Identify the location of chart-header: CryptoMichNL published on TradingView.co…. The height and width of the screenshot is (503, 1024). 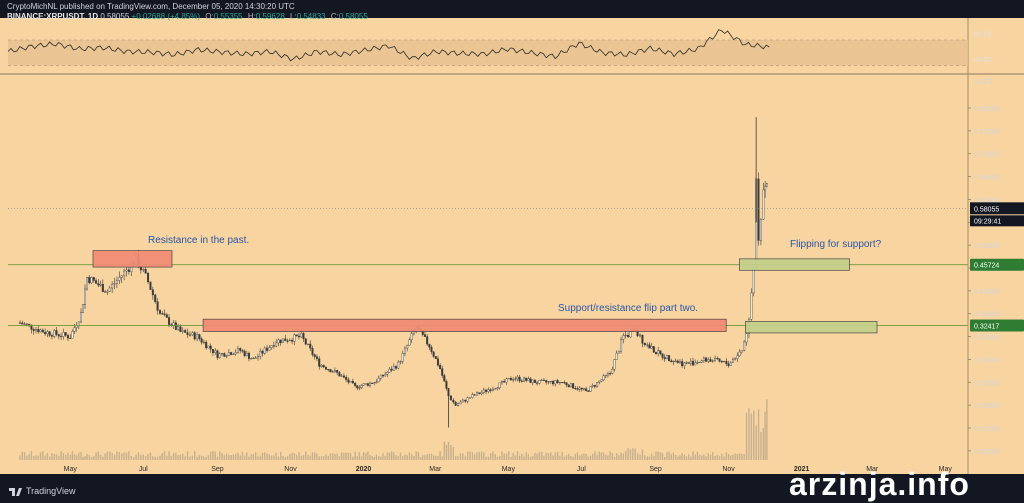
(187, 12).